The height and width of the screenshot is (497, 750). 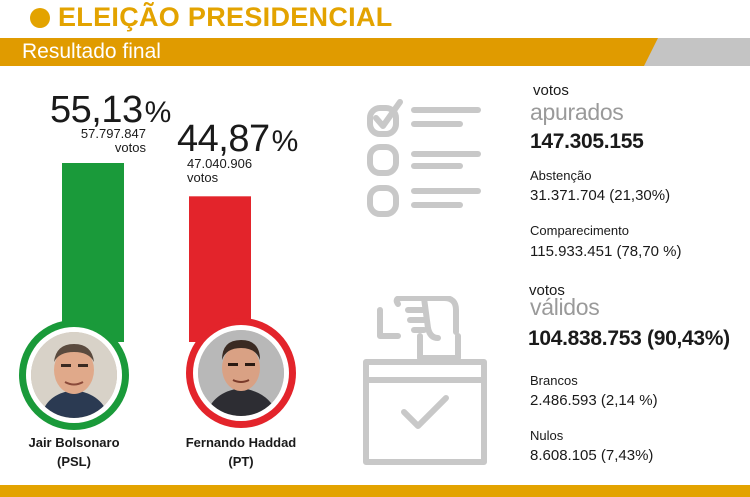 What do you see at coordinates (547, 290) in the screenshot?
I see `validos-label-top: votos` at bounding box center [547, 290].